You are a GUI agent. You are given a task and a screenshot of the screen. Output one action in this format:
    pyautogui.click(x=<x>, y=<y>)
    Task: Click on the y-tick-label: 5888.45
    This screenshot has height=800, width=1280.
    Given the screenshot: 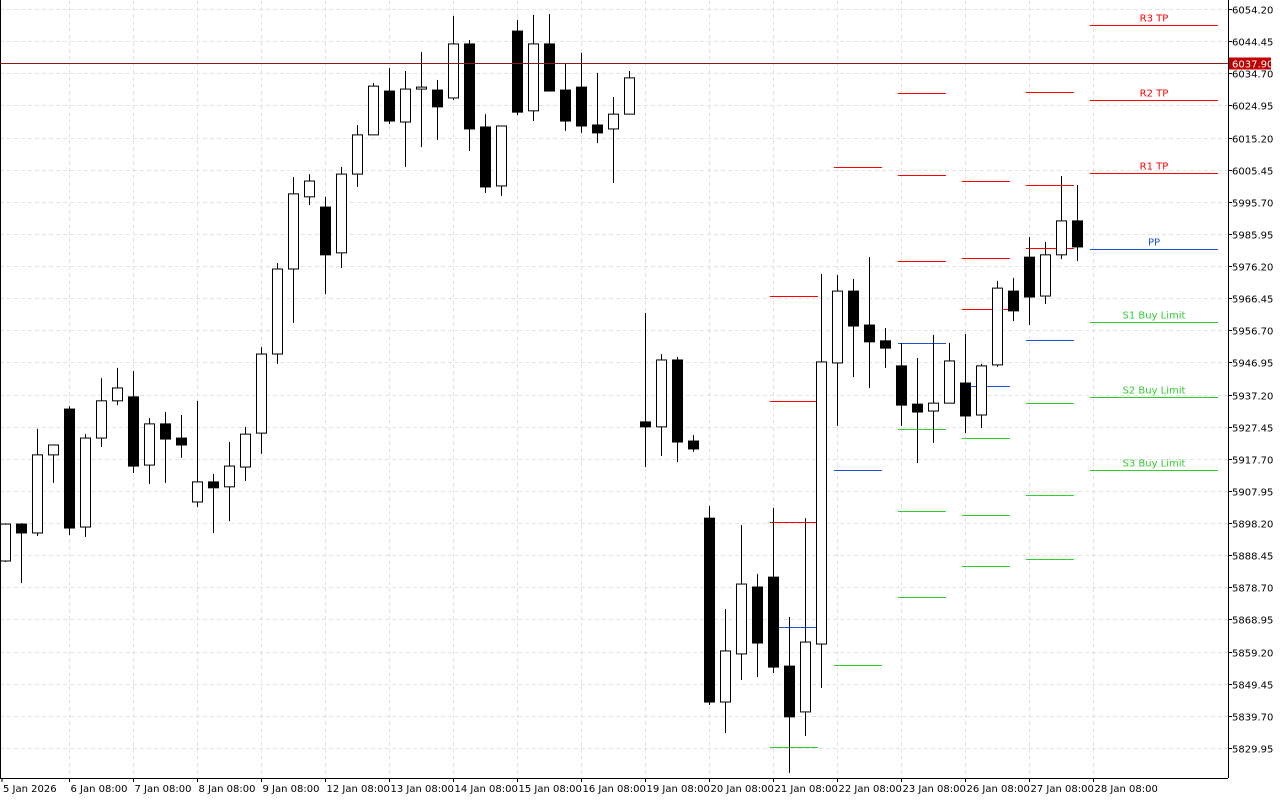 What is the action you would take?
    pyautogui.click(x=1252, y=557)
    